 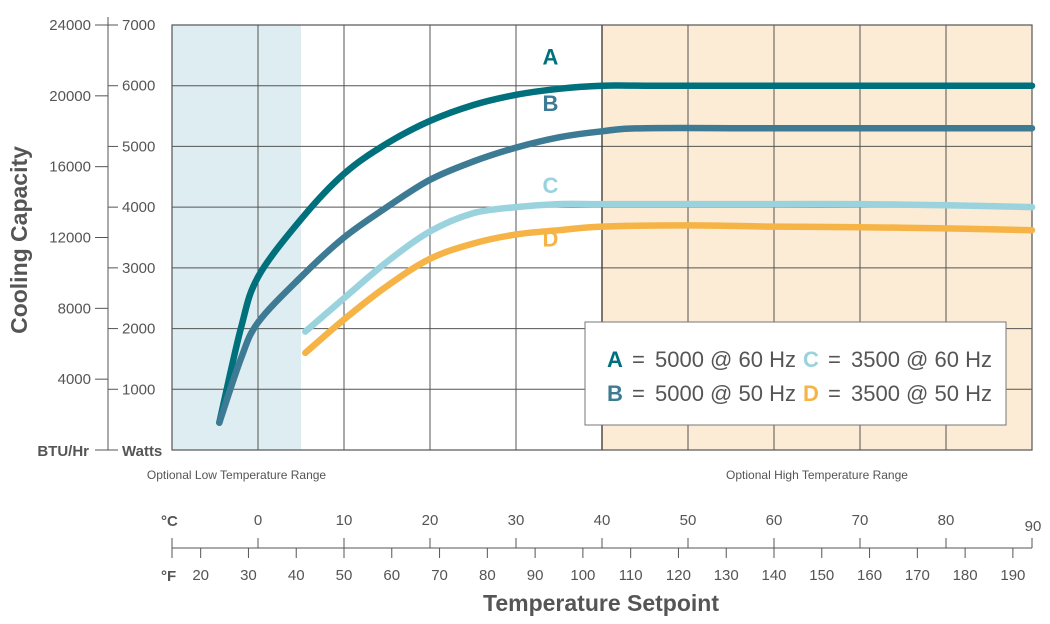 I want to click on legend-box, so click(x=795, y=373).